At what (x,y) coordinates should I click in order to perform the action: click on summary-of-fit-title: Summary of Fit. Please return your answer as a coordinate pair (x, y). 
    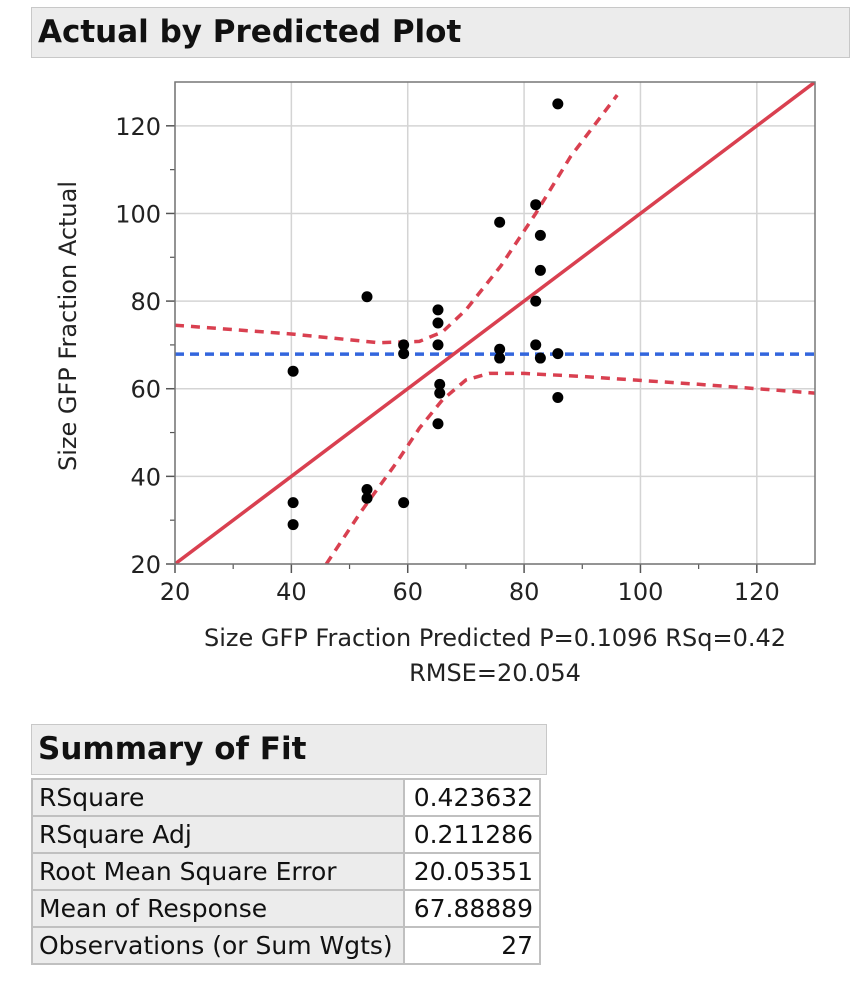
    Looking at the image, I should click on (172, 749).